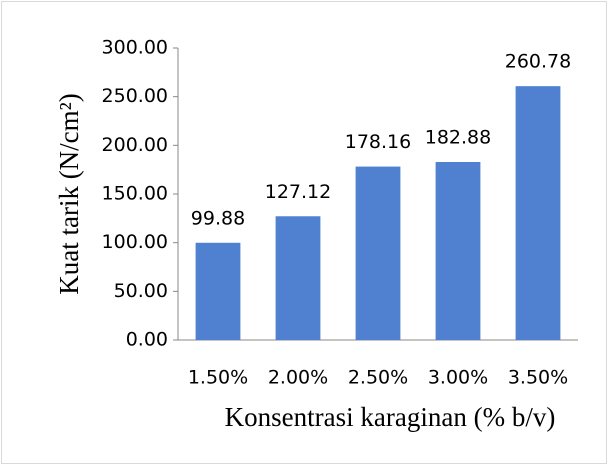 This screenshot has width=609, height=466. Describe the element at coordinates (458, 378) in the screenshot. I see `x-tick-label: 3.00%` at that location.